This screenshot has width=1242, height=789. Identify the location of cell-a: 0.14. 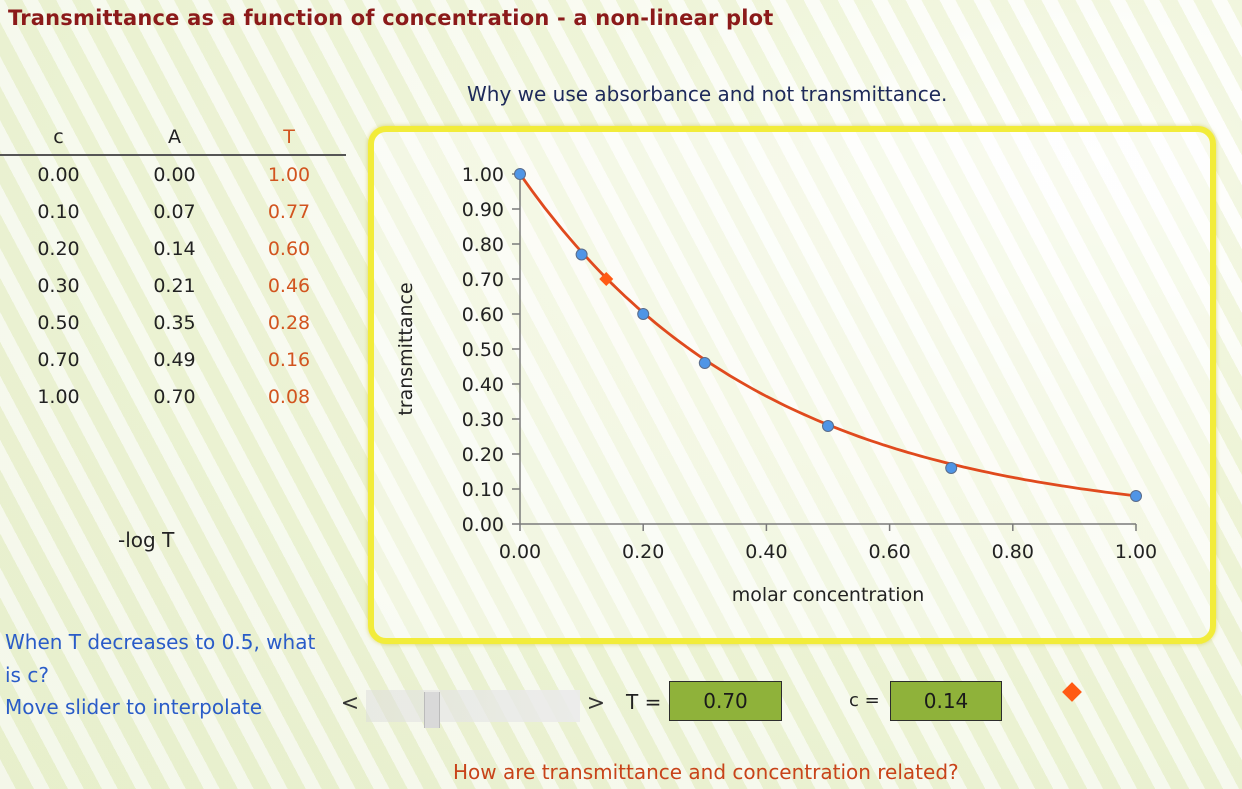
(174, 248).